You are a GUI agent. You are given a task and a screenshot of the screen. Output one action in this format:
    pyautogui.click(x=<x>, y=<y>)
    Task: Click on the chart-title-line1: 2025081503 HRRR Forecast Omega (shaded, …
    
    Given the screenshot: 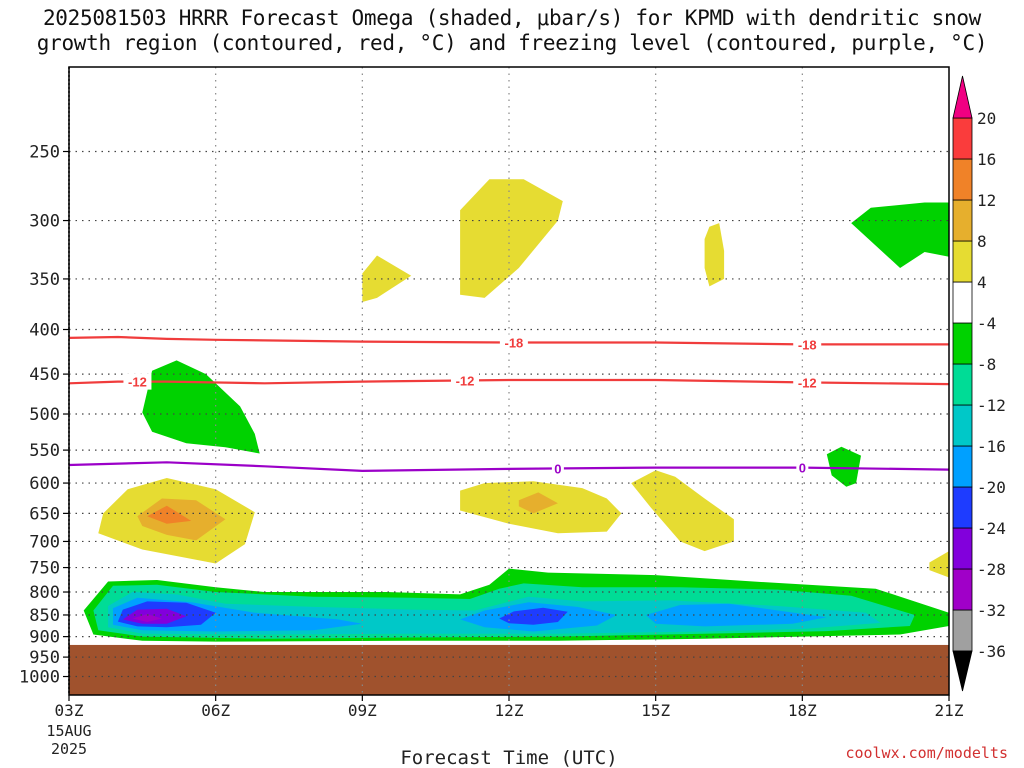 What is the action you would take?
    pyautogui.click(x=512, y=18)
    